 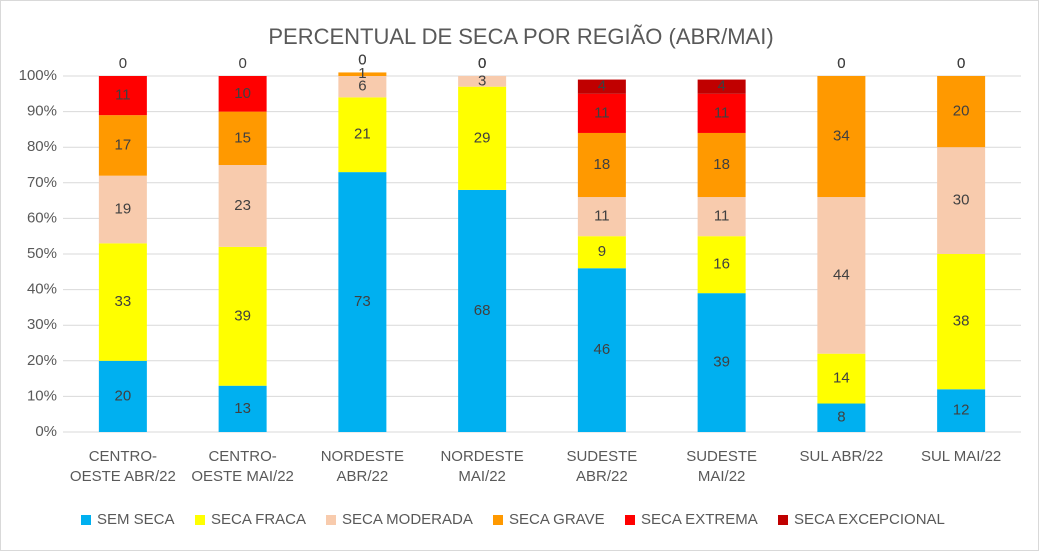 I want to click on y-tick-label: 80%, so click(x=42, y=146).